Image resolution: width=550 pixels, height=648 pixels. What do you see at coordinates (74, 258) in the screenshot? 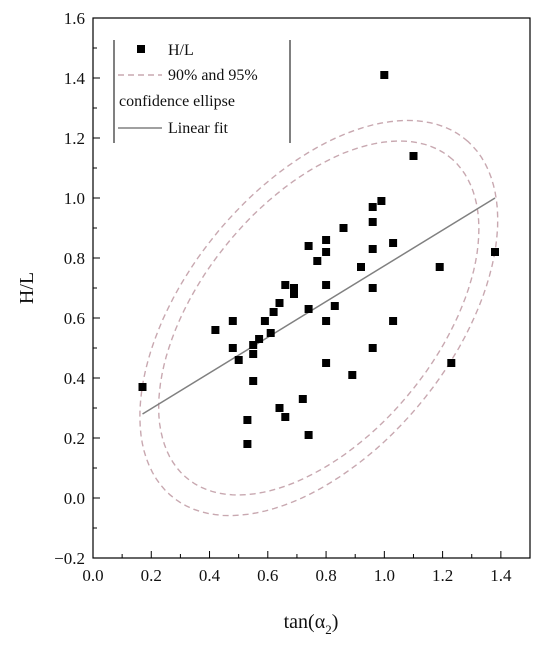
I see `y-tick-label: 0.8` at bounding box center [74, 258].